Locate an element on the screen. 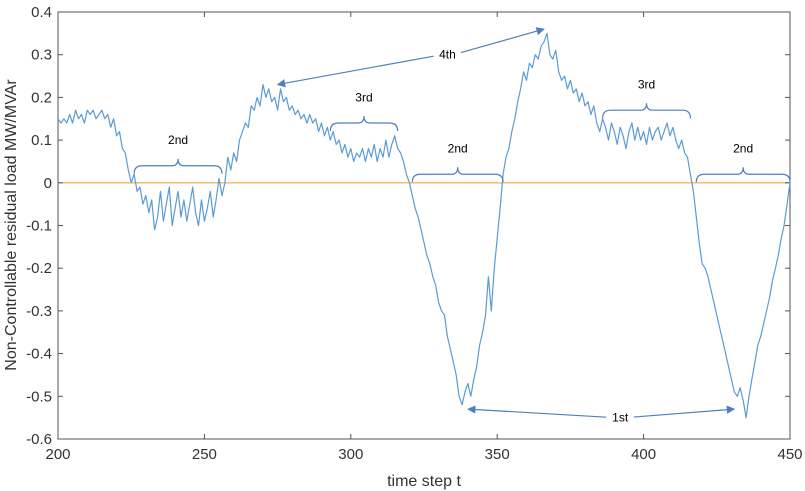 The image size is (805, 491). y-tick-label: 0.1 is located at coordinates (41, 140).